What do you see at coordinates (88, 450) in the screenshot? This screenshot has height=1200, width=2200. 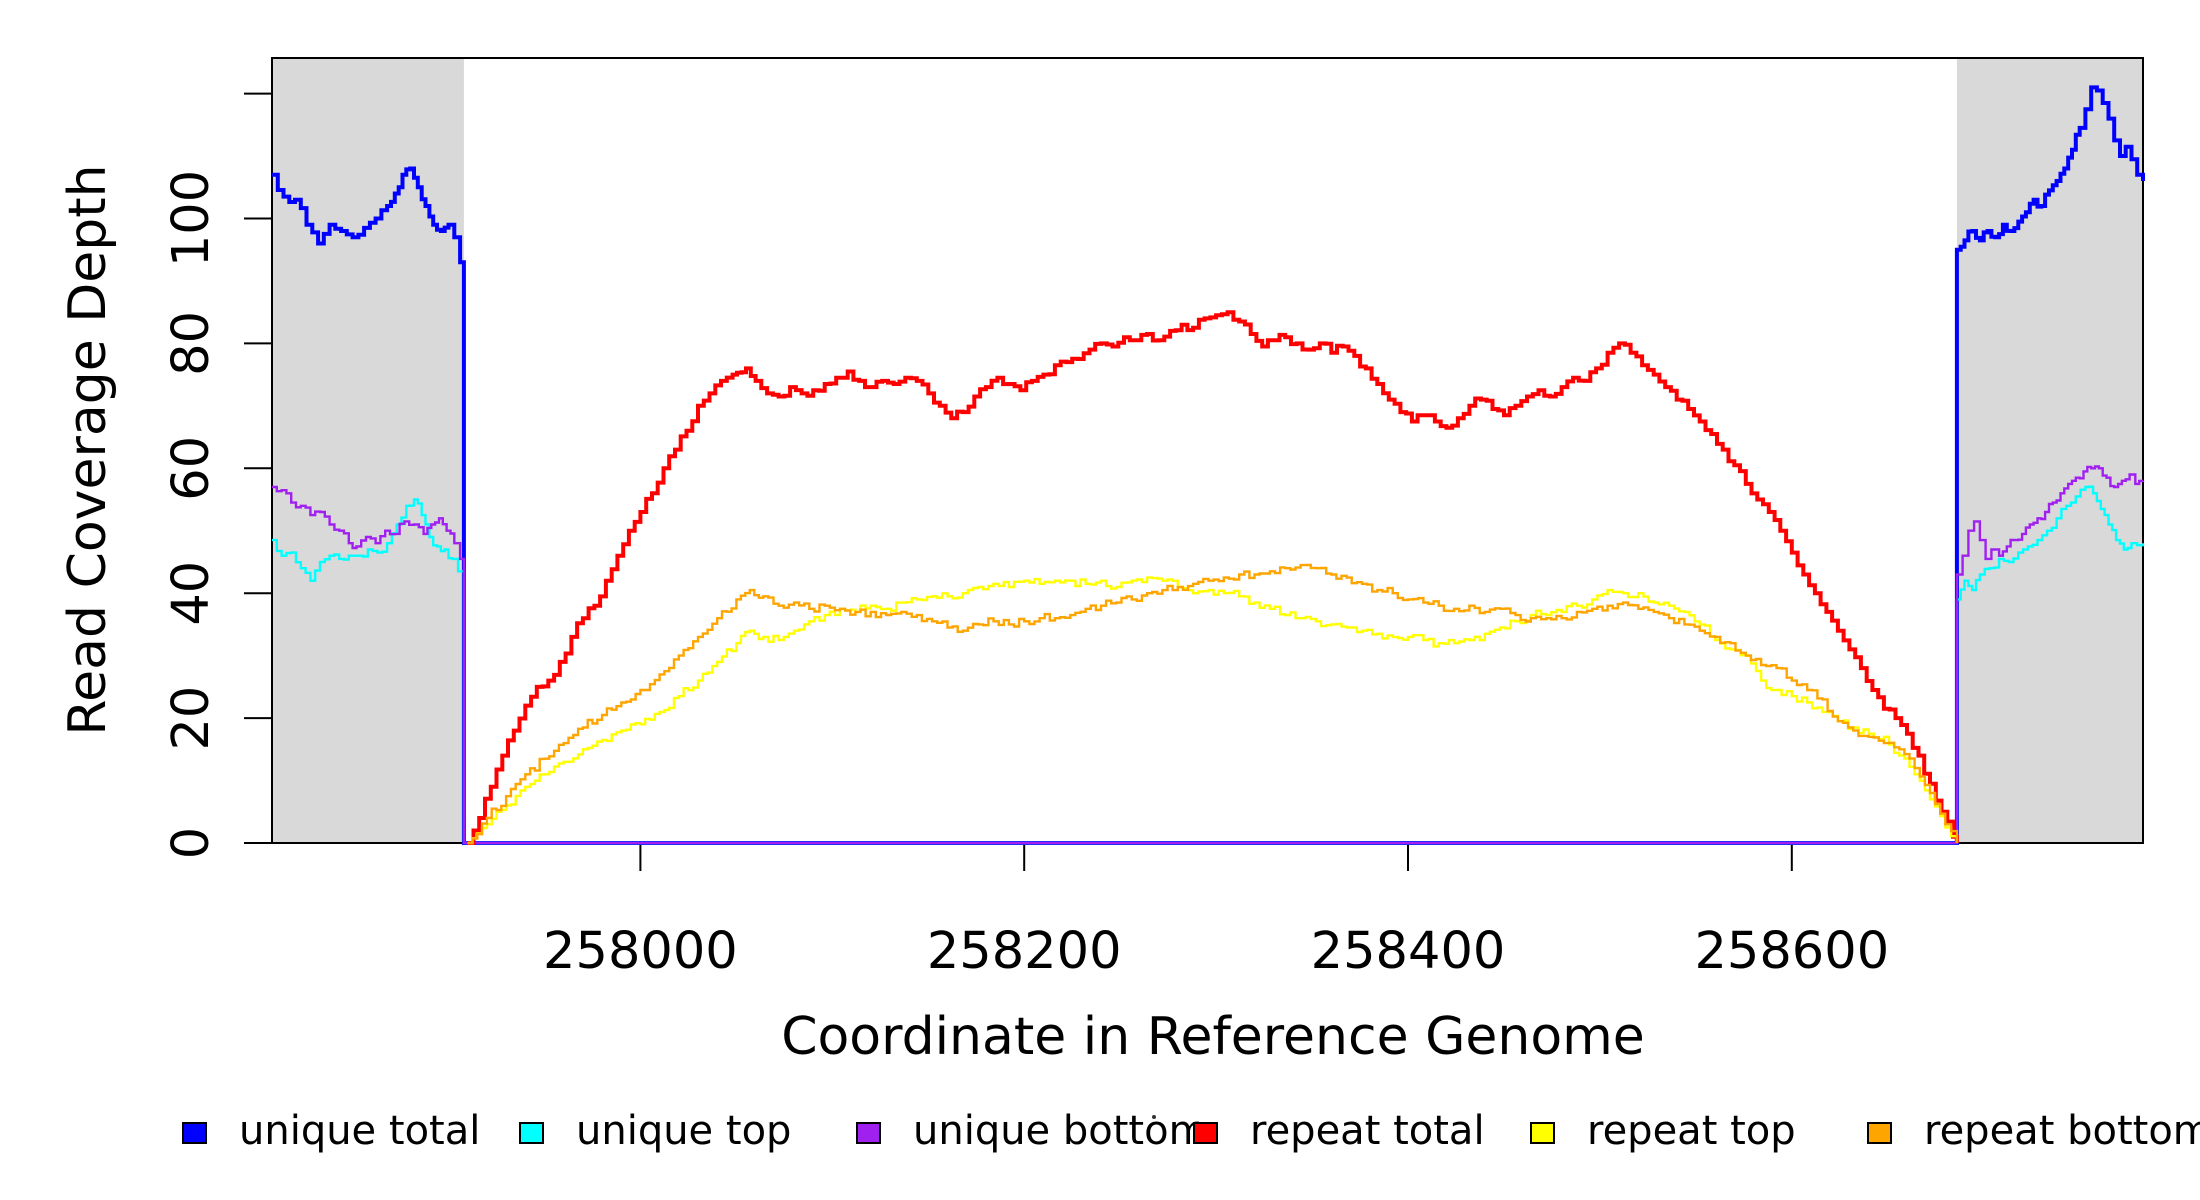 I see `y-axis-title: Read Coverage Depth` at bounding box center [88, 450].